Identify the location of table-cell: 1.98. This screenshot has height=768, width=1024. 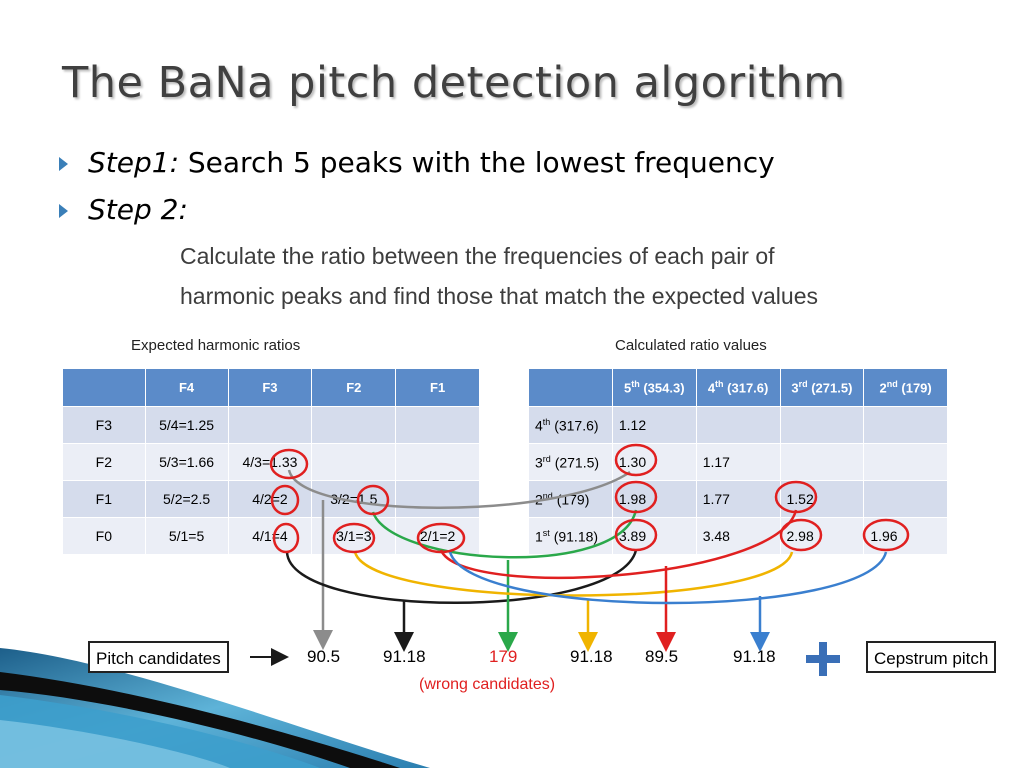
(654, 499).